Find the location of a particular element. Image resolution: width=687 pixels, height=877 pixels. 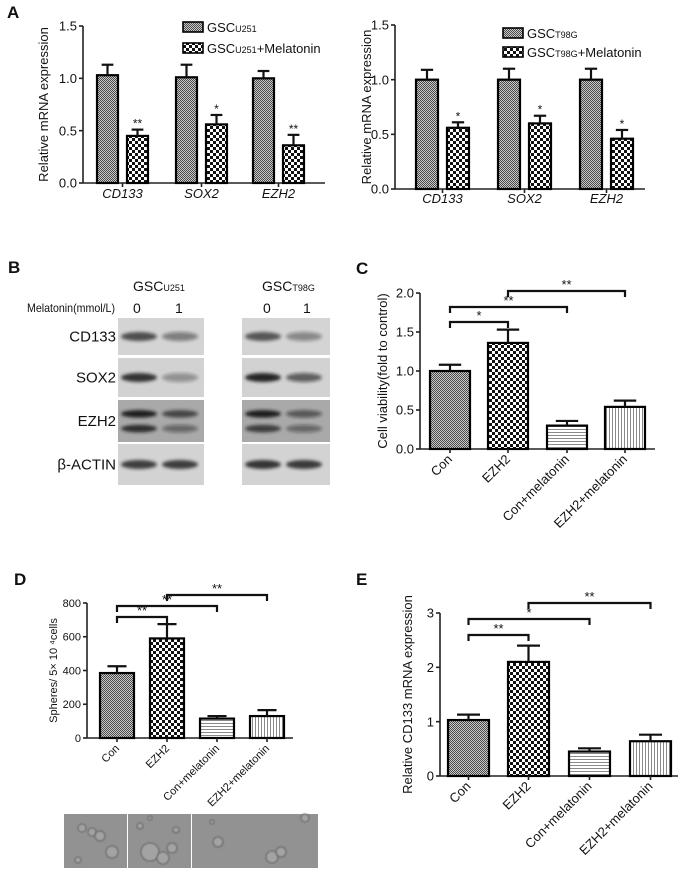

panel-label-b: B is located at coordinates (14, 267).